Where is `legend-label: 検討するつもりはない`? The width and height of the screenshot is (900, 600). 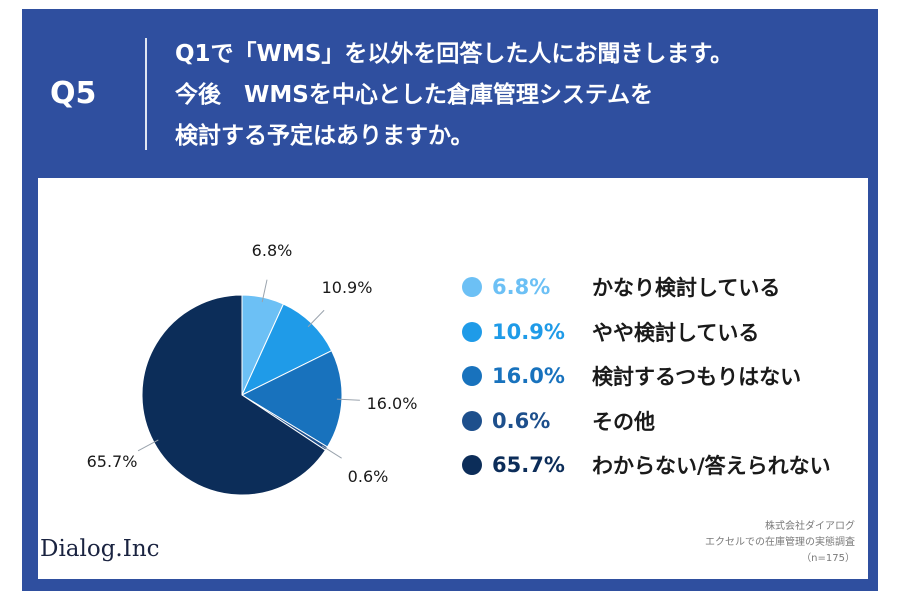 legend-label: 検討するつもりはない is located at coordinates (697, 377).